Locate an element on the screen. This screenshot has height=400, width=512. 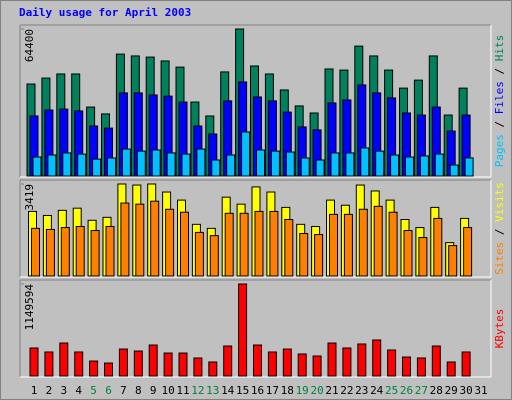
legend-entry: Visits is located at coordinates (499, 202).